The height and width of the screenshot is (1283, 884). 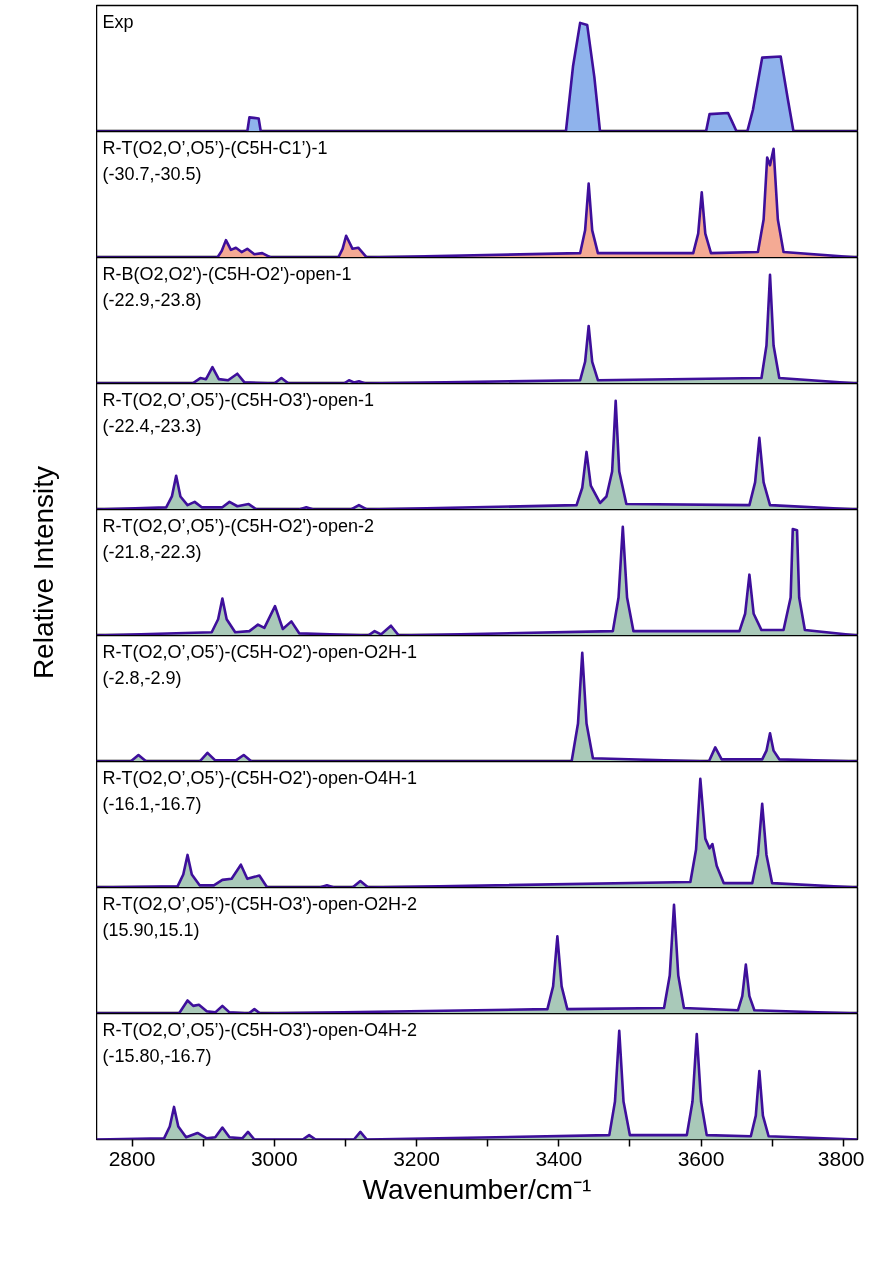 I want to click on chart-title: R-B(O2,O2')-(C5H-O2')-open-1, so click(x=227, y=273).